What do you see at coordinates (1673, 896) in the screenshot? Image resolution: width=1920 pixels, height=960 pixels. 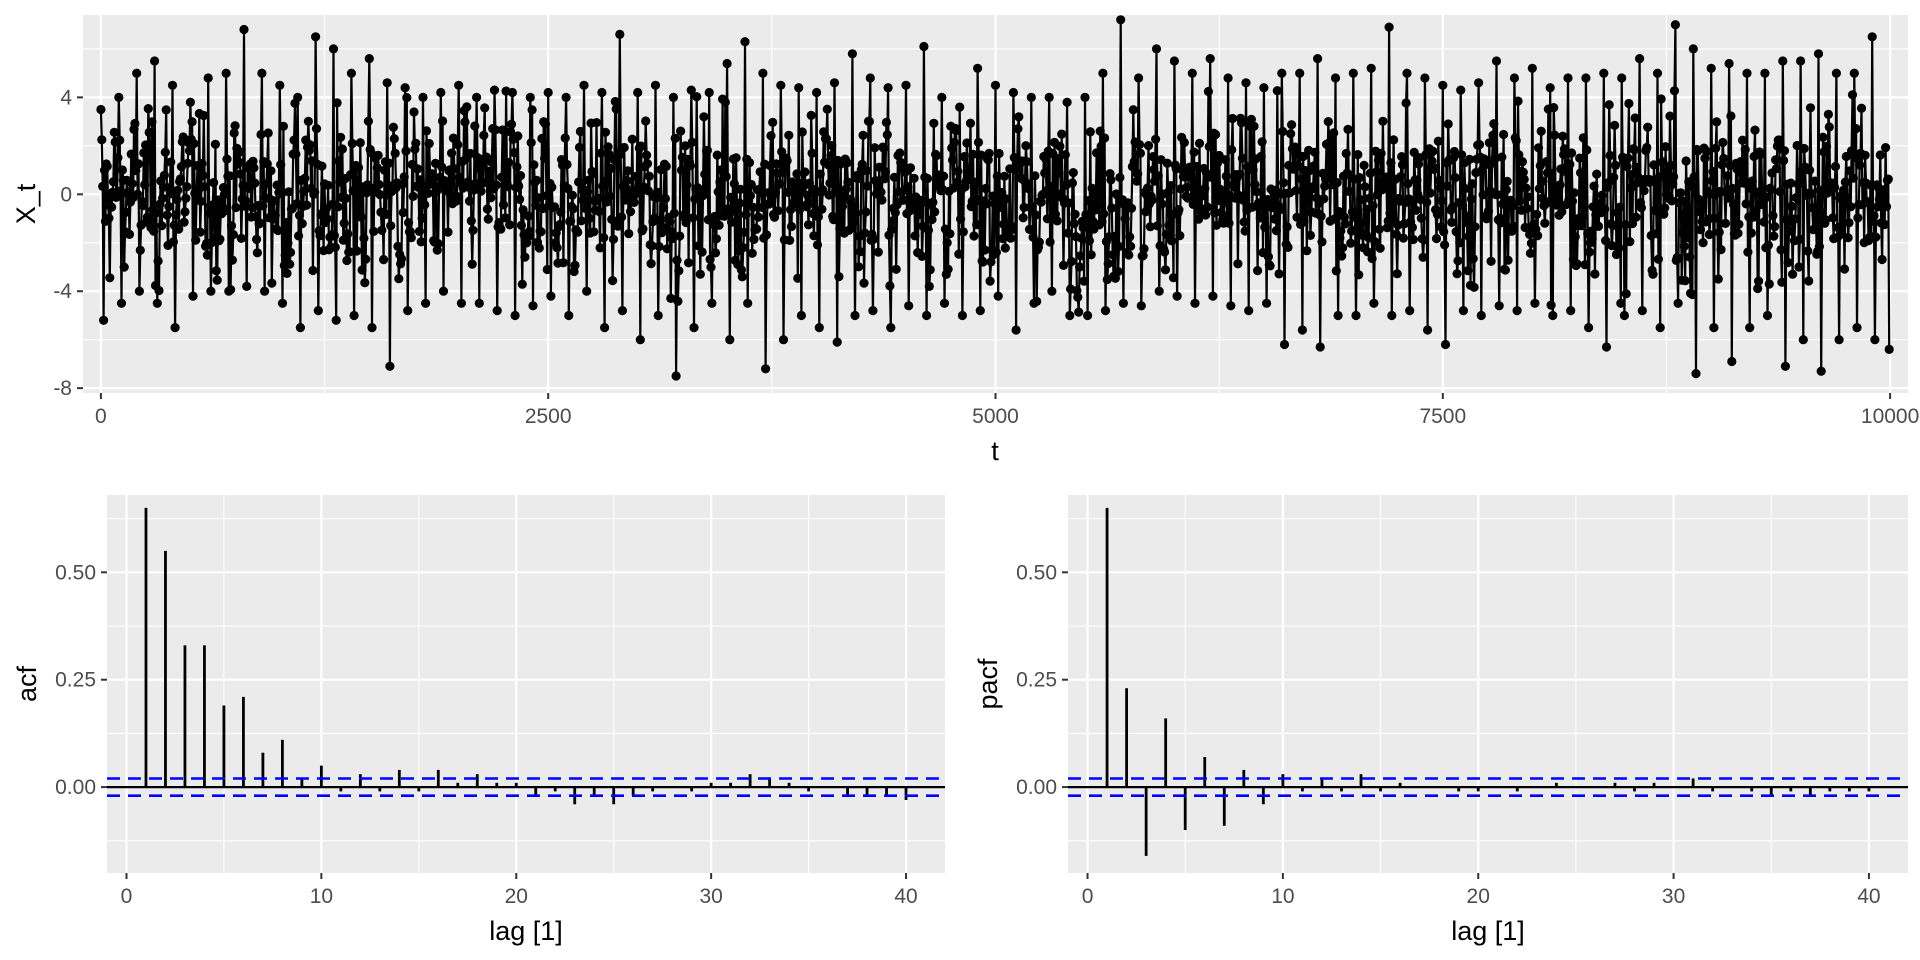 I see `pacf-x-tick-label: 30` at bounding box center [1673, 896].